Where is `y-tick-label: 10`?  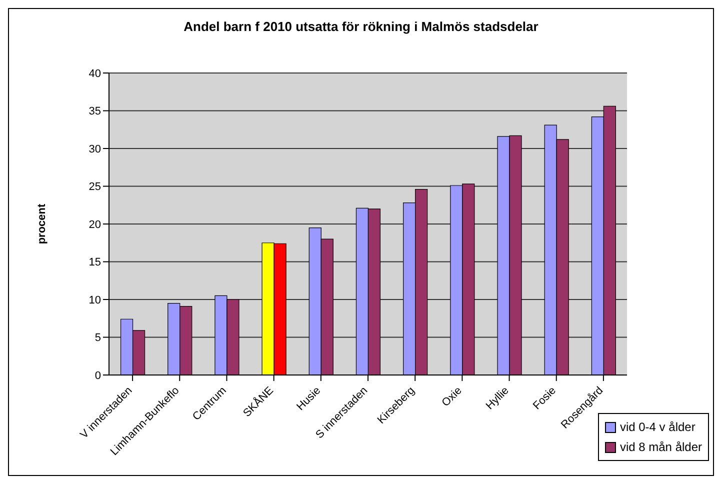 y-tick-label: 10 is located at coordinates (94, 300).